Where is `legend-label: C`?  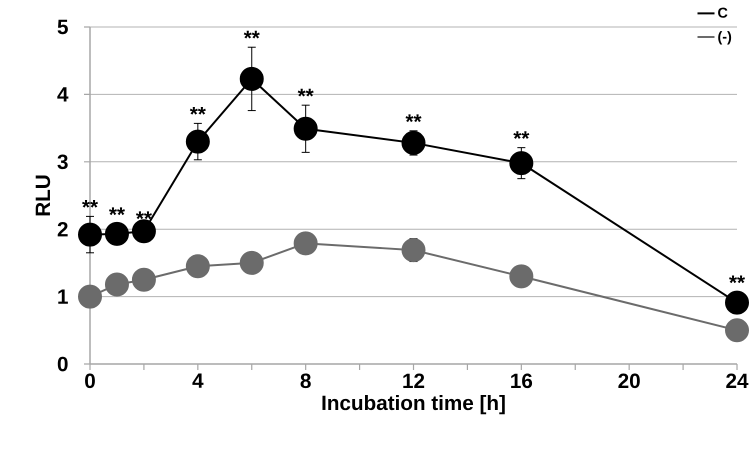 legend-label: C is located at coordinates (723, 13).